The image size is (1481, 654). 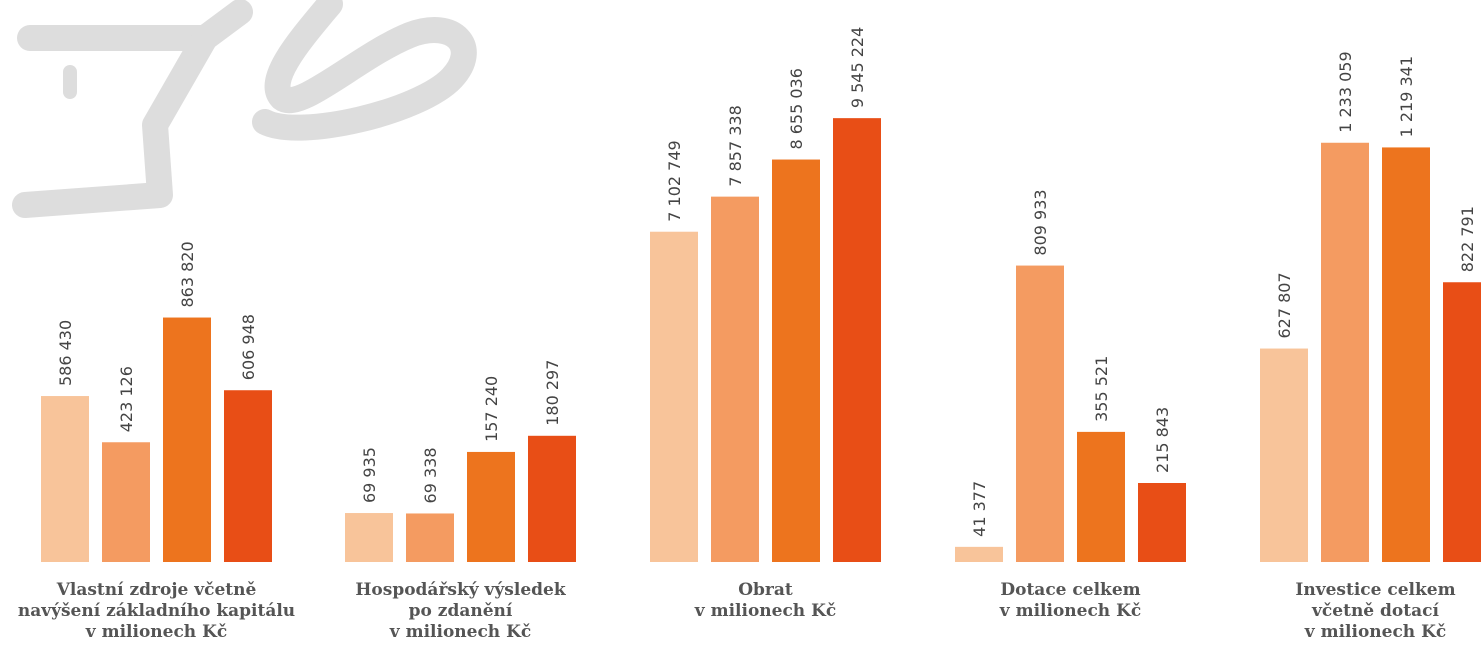 What do you see at coordinates (1040, 222) in the screenshot?
I see `value-label-4-2: 809 933` at bounding box center [1040, 222].